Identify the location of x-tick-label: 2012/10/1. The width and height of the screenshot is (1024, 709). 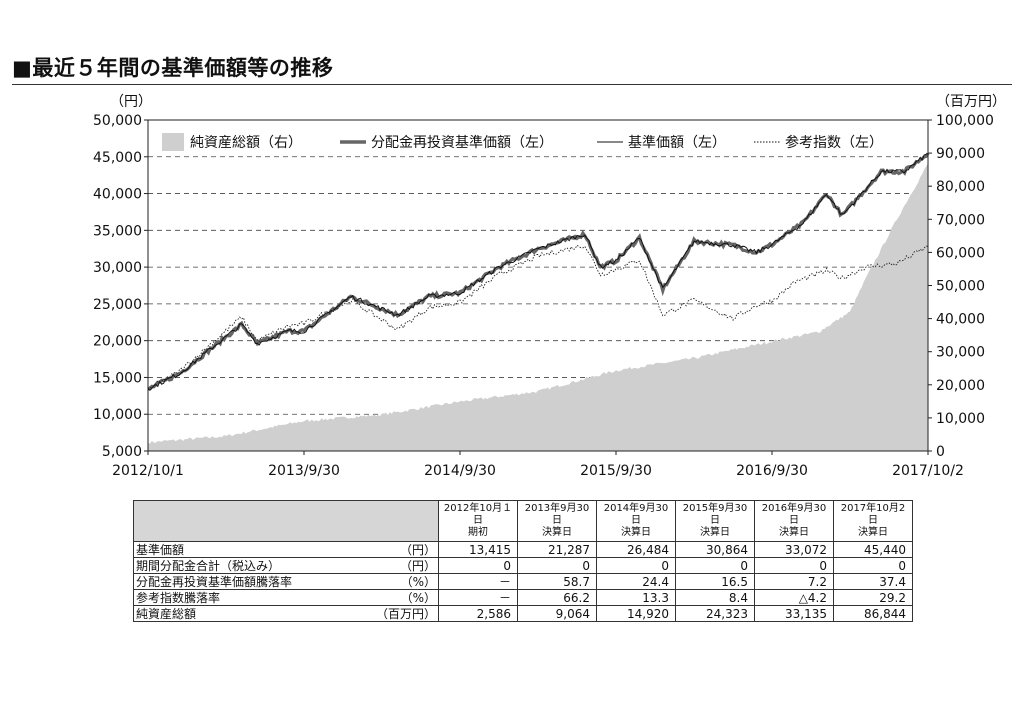
(148, 471).